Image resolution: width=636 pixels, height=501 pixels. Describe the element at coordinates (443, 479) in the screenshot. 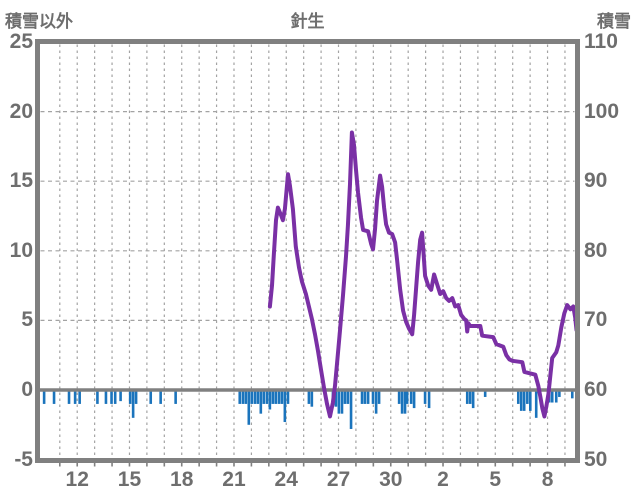

I see `x-tick-label: 2` at that location.